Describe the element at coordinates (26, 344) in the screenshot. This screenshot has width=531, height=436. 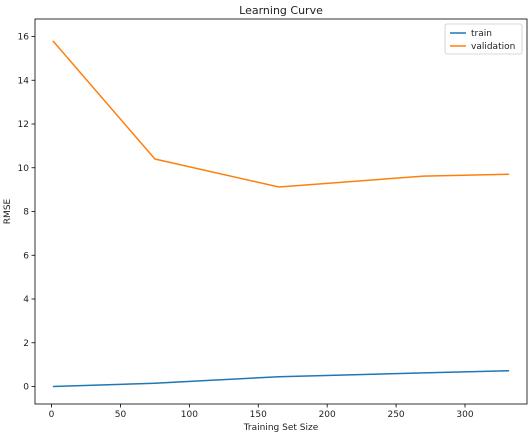
I see `y-tick-label: 2` at that location.